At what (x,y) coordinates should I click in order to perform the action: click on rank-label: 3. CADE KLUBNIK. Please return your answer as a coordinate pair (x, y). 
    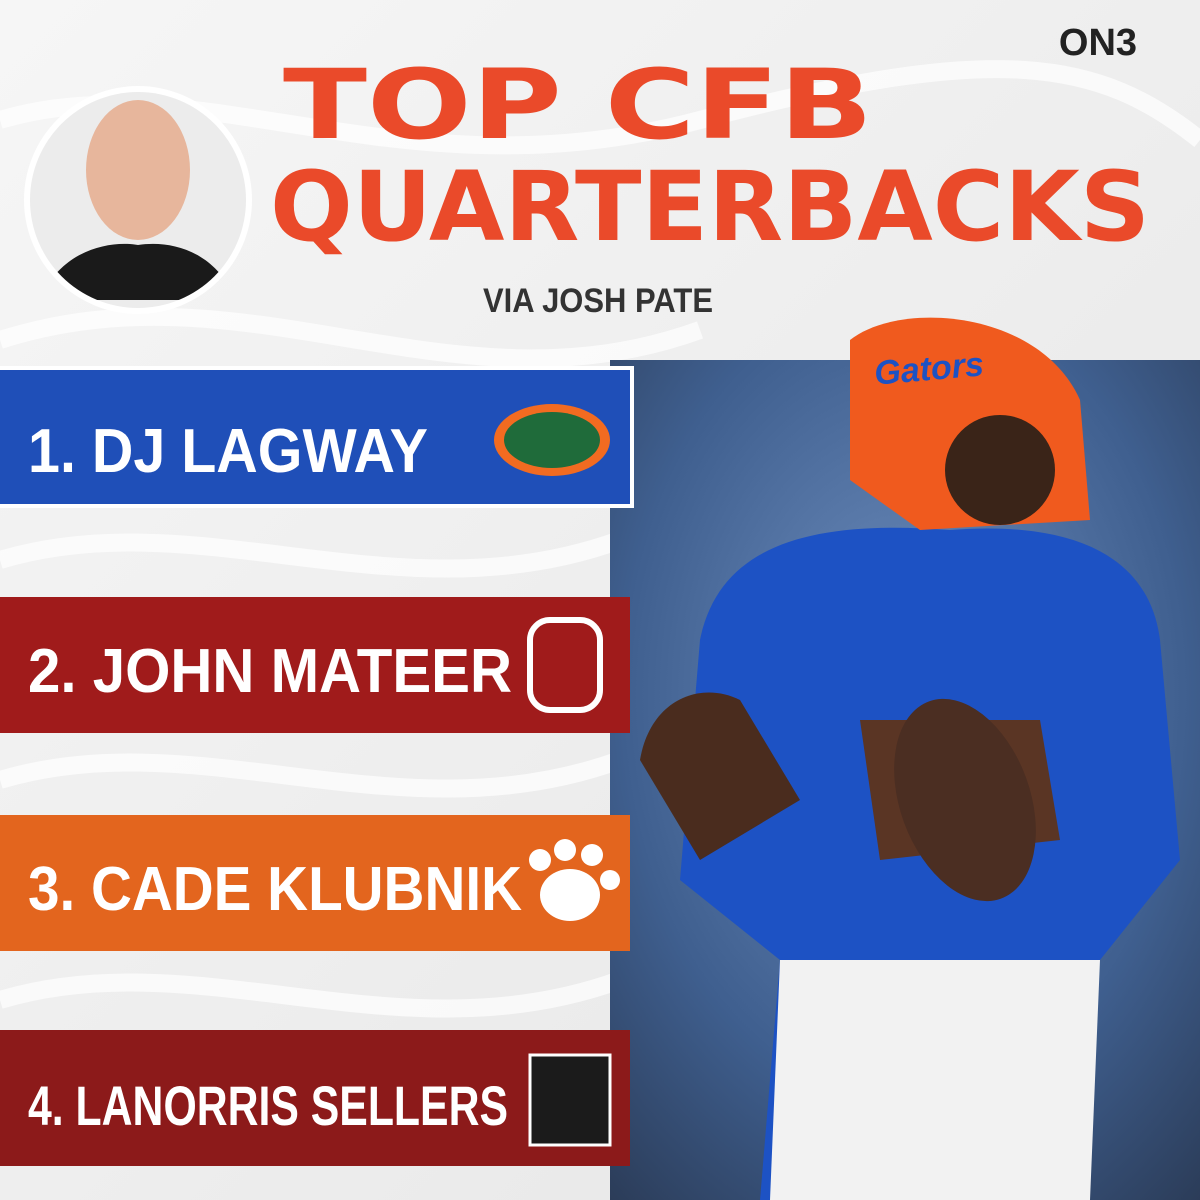
    Looking at the image, I should click on (275, 889).